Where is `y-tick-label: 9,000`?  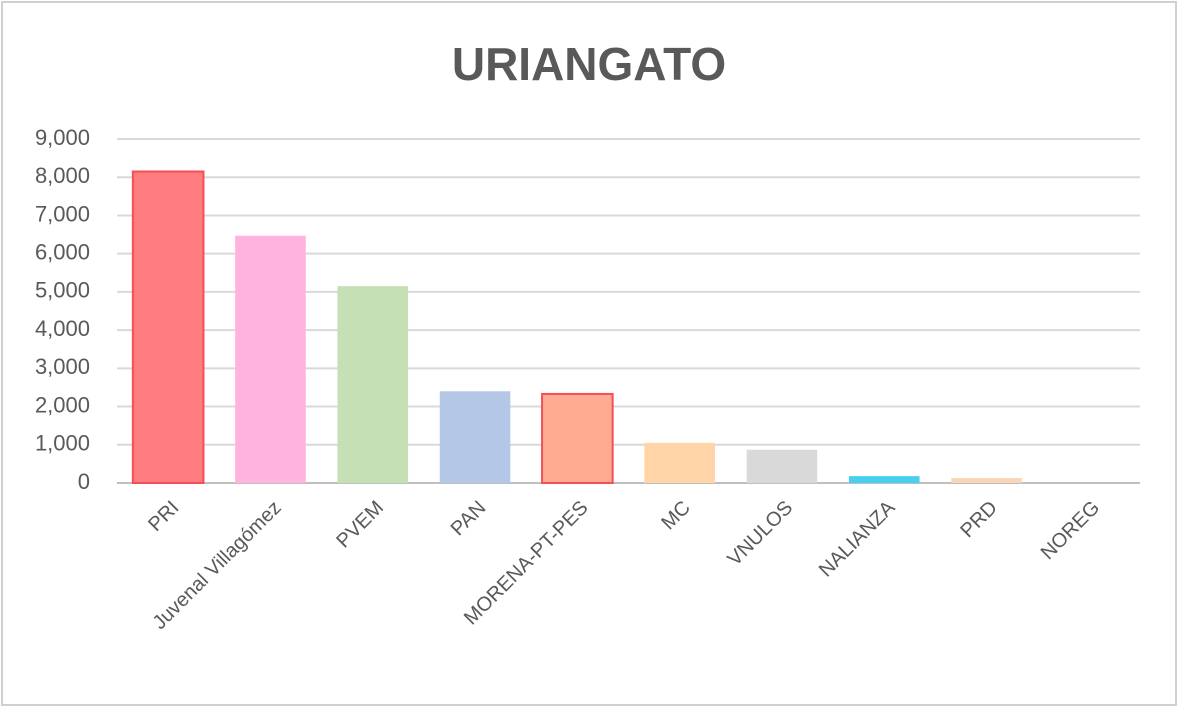
y-tick-label: 9,000 is located at coordinates (62, 137).